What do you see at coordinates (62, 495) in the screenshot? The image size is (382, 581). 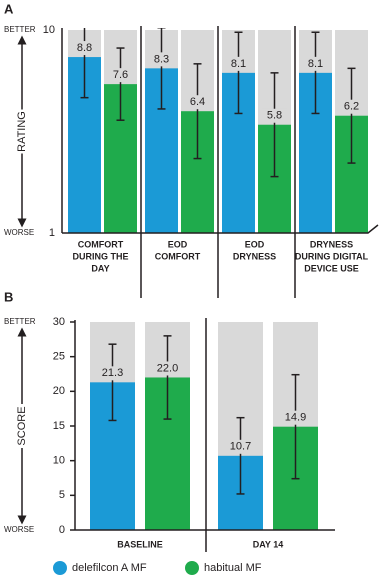 I see `y-tick-label: 5` at bounding box center [62, 495].